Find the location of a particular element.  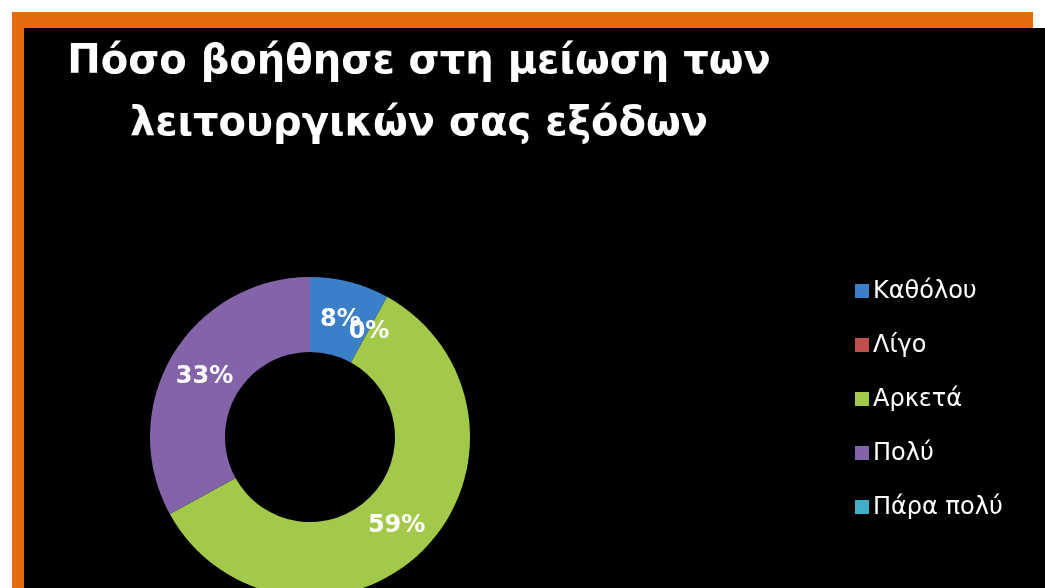

legend-label: Λίγο is located at coordinates (900, 344).